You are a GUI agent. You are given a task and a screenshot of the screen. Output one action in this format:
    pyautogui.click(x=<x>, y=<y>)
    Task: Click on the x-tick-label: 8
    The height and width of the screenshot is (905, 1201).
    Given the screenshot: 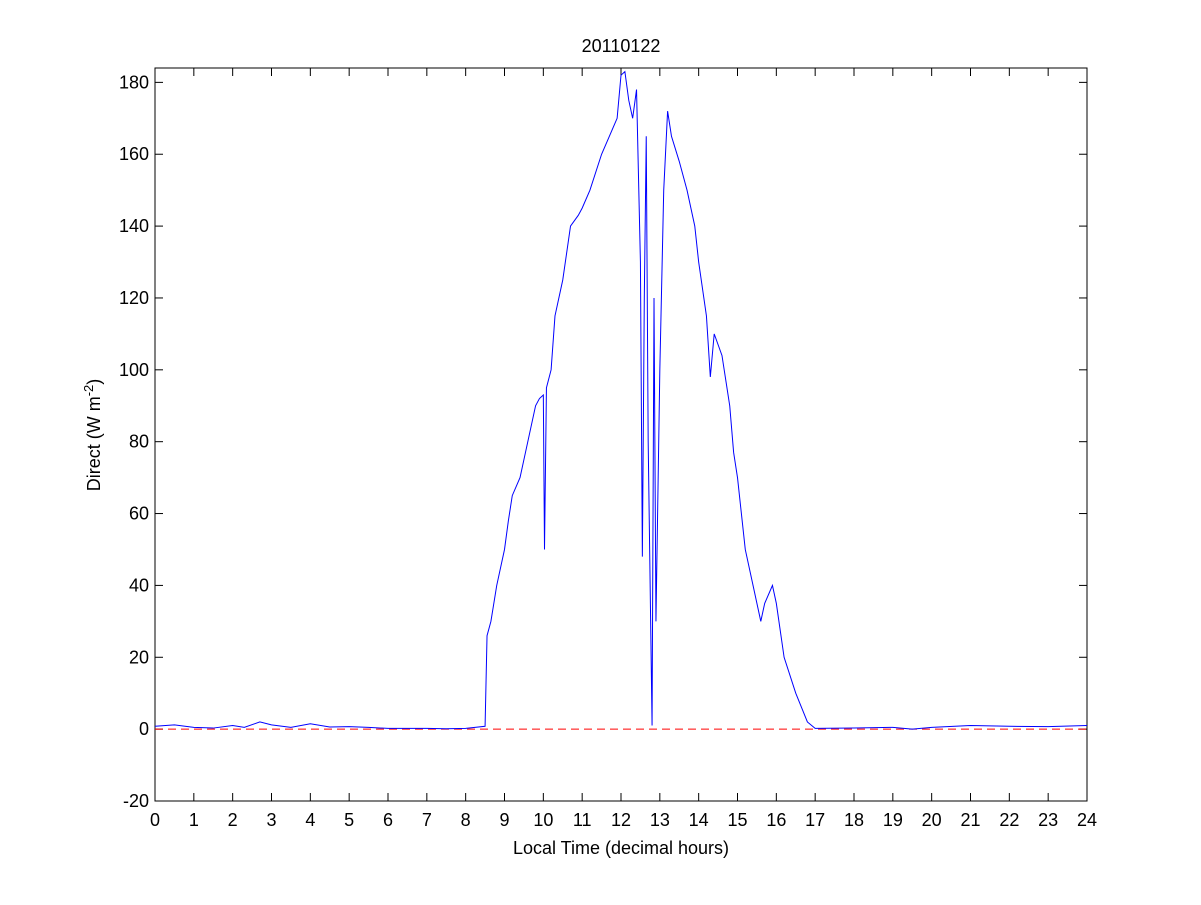 What is the action you would take?
    pyautogui.click(x=466, y=820)
    